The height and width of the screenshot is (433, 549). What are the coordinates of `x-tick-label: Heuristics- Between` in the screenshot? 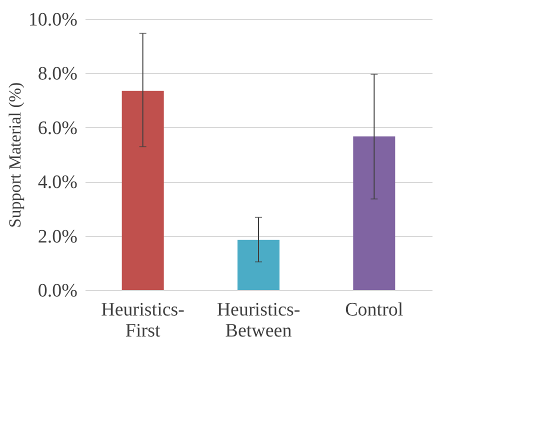 It's located at (258, 321).